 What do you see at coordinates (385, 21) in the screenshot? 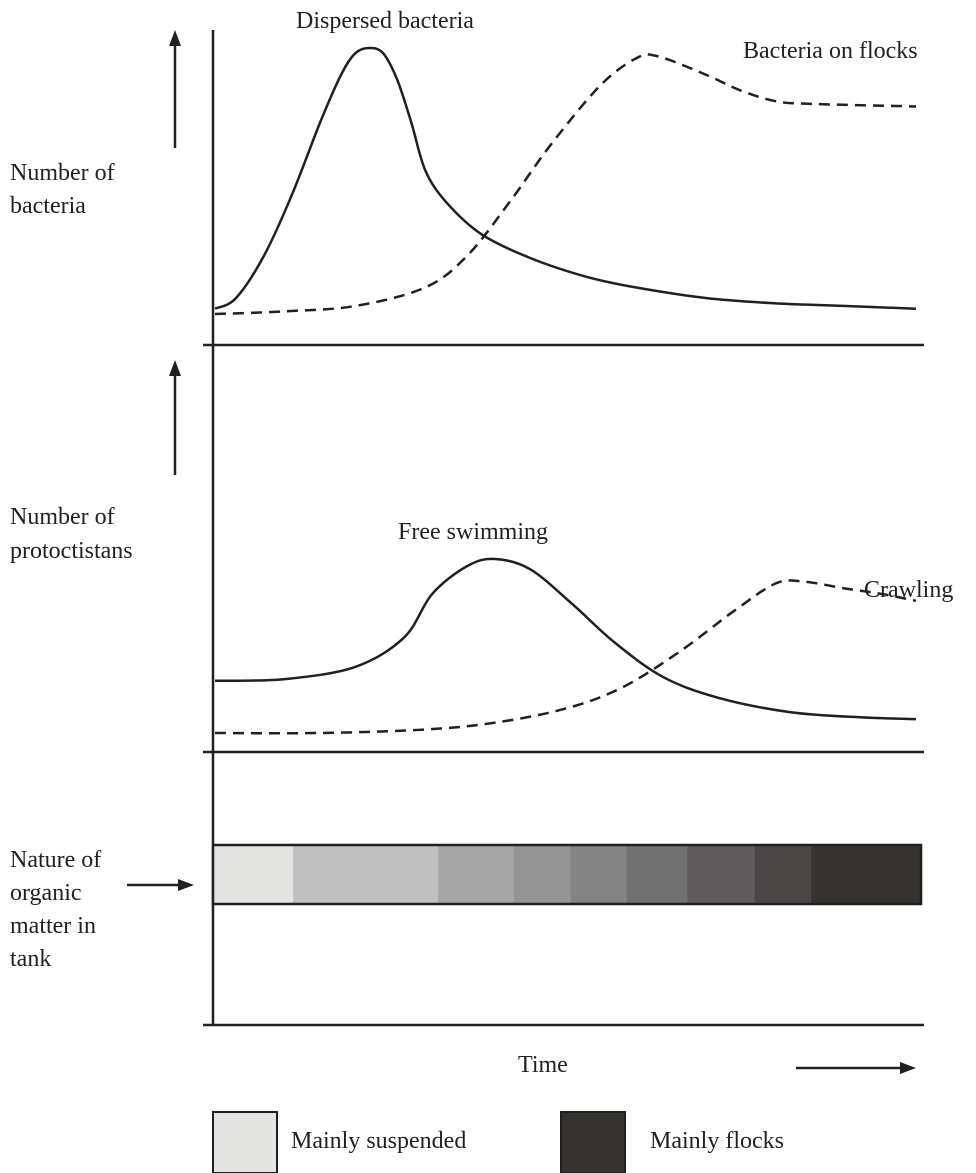
I see `dispersed-bacteria-label: Dispersed bacteria` at bounding box center [385, 21].